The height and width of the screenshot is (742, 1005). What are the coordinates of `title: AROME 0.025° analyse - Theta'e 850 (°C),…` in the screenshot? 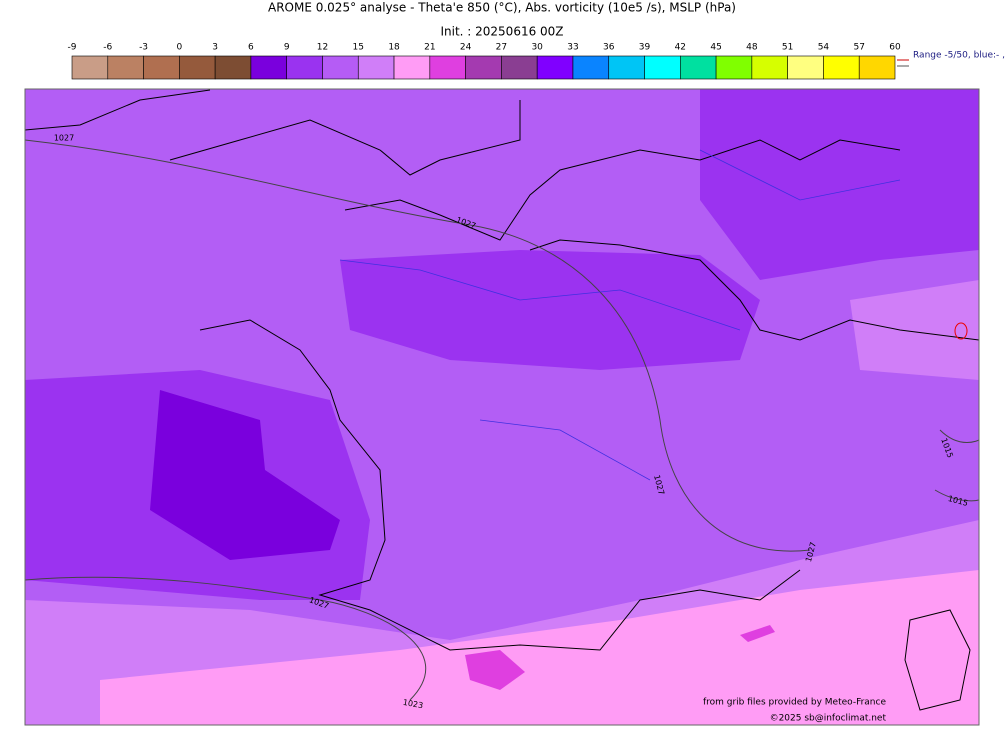 It's located at (502, 8).